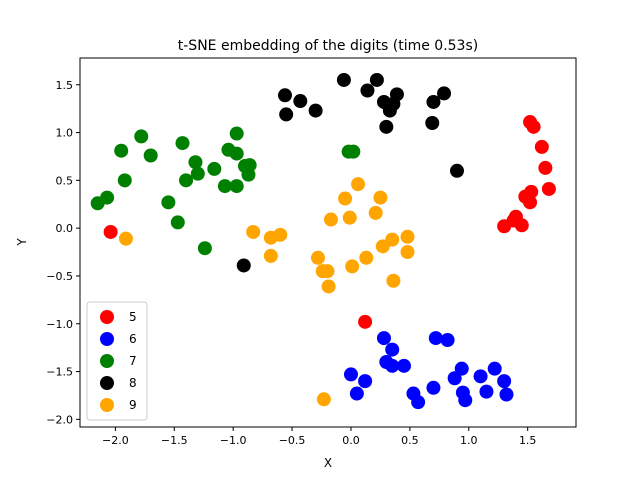 The height and width of the screenshot is (480, 640). I want to click on y-tick-label: 1.0, so click(65, 133).